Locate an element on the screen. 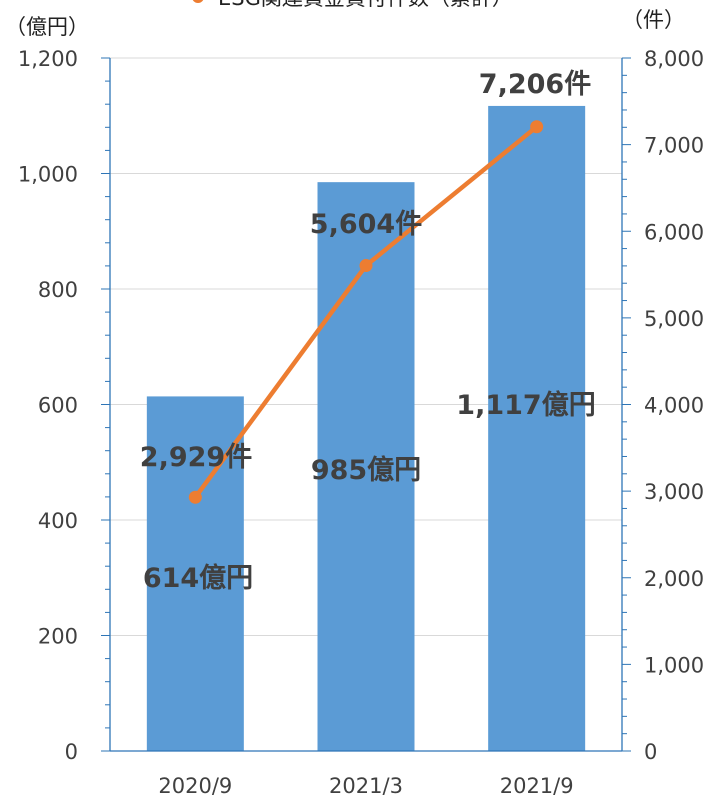 Image resolution: width=714 pixels, height=806 pixels. right-tick-label: 4,000 is located at coordinates (674, 406).